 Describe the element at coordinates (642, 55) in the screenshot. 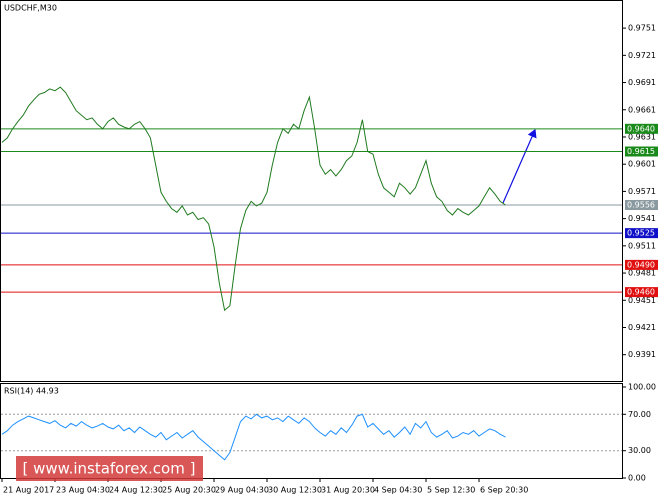

I see `y-tick-label: 0.9721` at that location.